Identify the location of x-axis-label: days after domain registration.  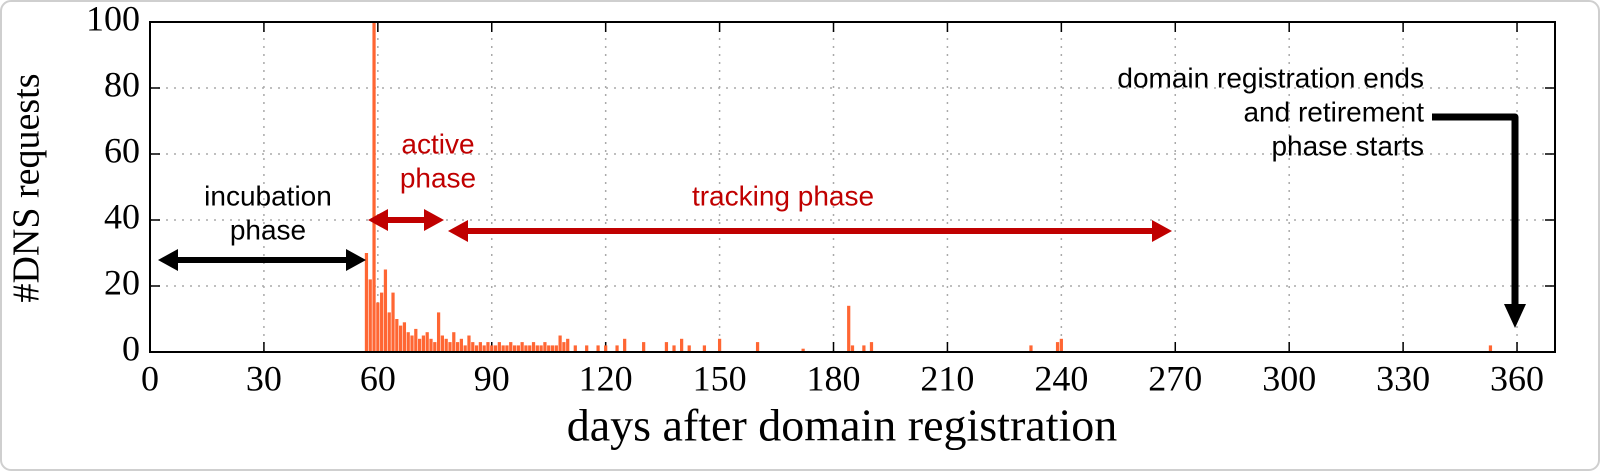
(842, 425).